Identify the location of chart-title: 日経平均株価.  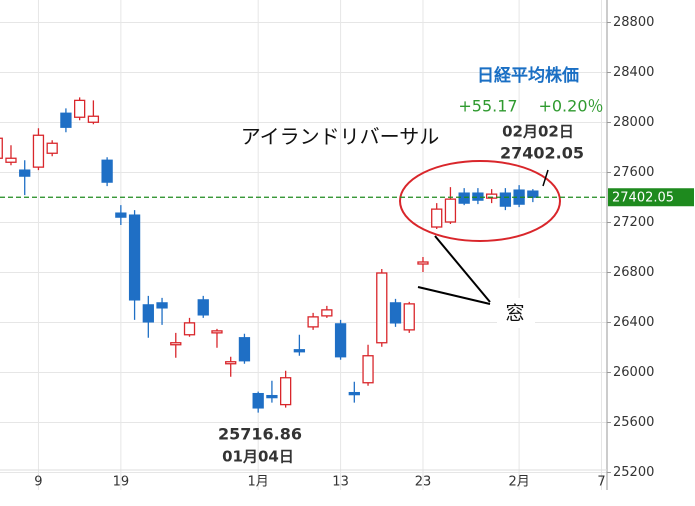
(528, 75).